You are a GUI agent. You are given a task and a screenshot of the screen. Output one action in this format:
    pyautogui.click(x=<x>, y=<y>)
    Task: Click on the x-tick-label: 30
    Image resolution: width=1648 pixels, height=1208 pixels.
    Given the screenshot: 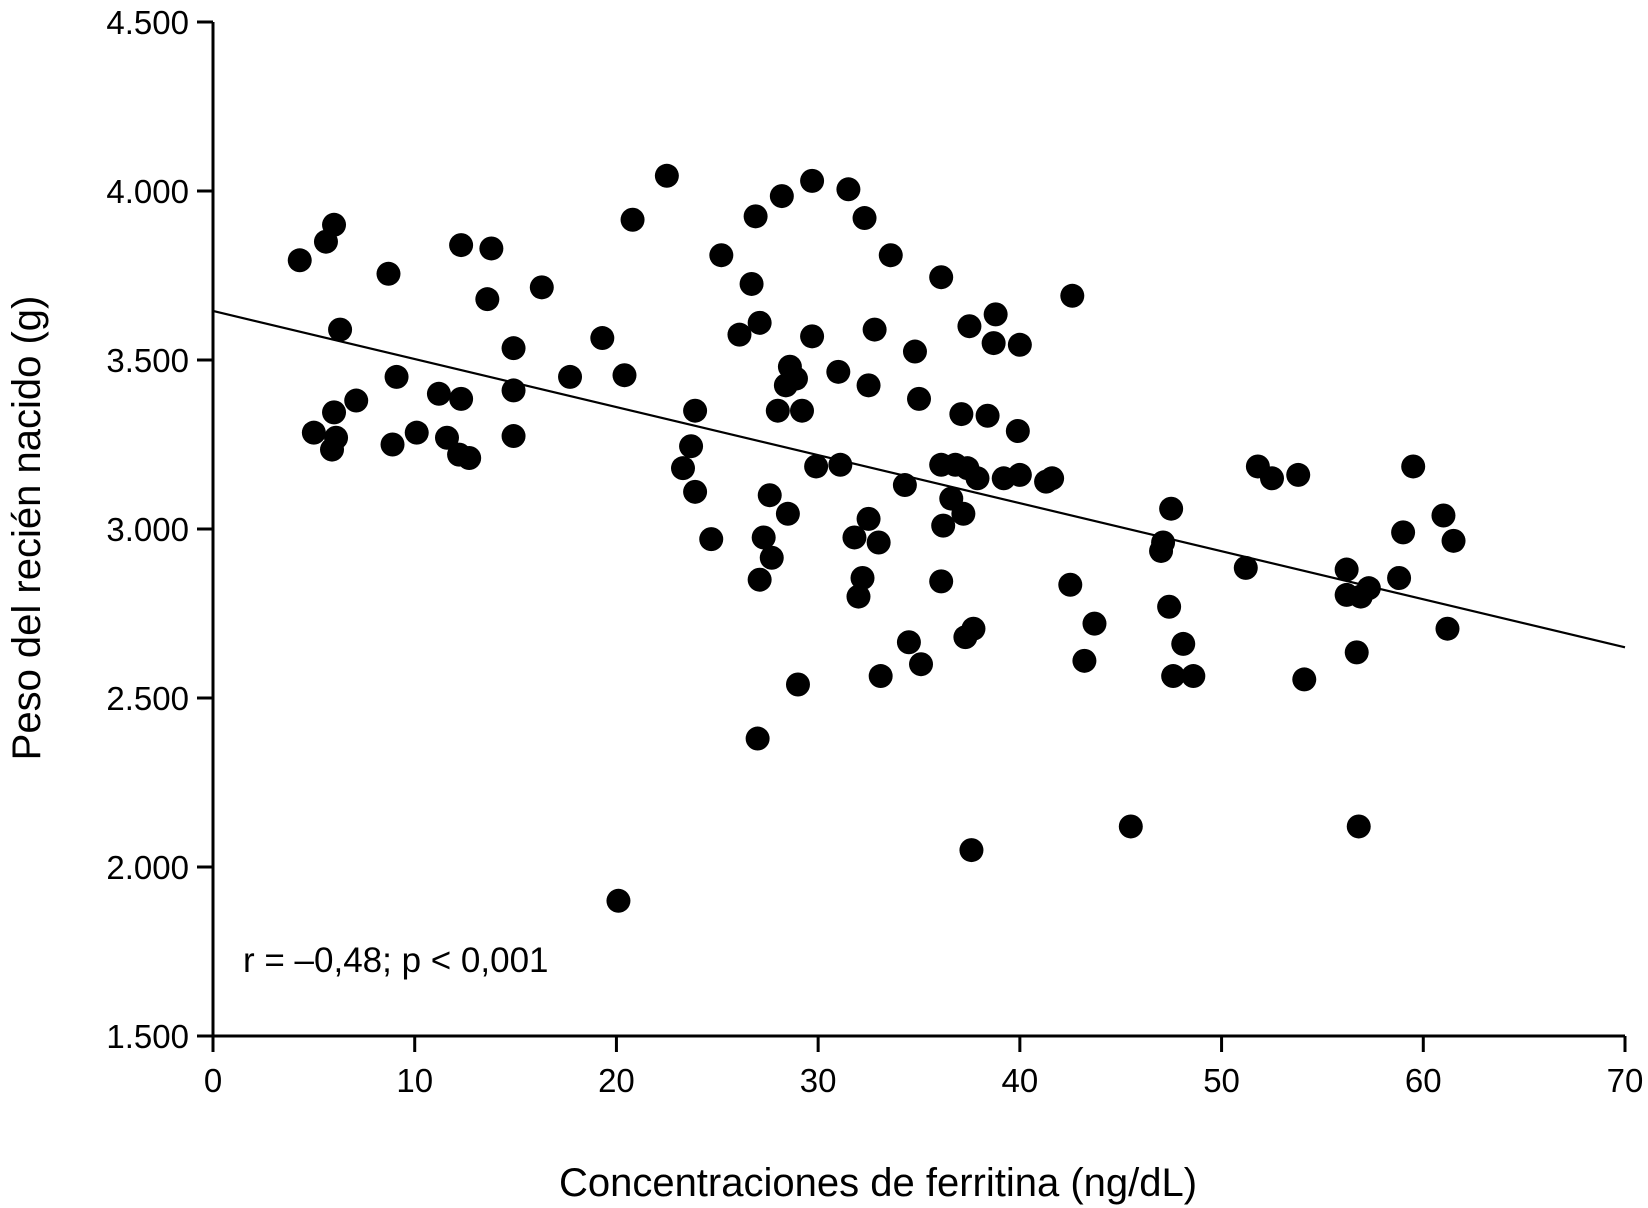 What is the action you would take?
    pyautogui.click(x=818, y=1080)
    